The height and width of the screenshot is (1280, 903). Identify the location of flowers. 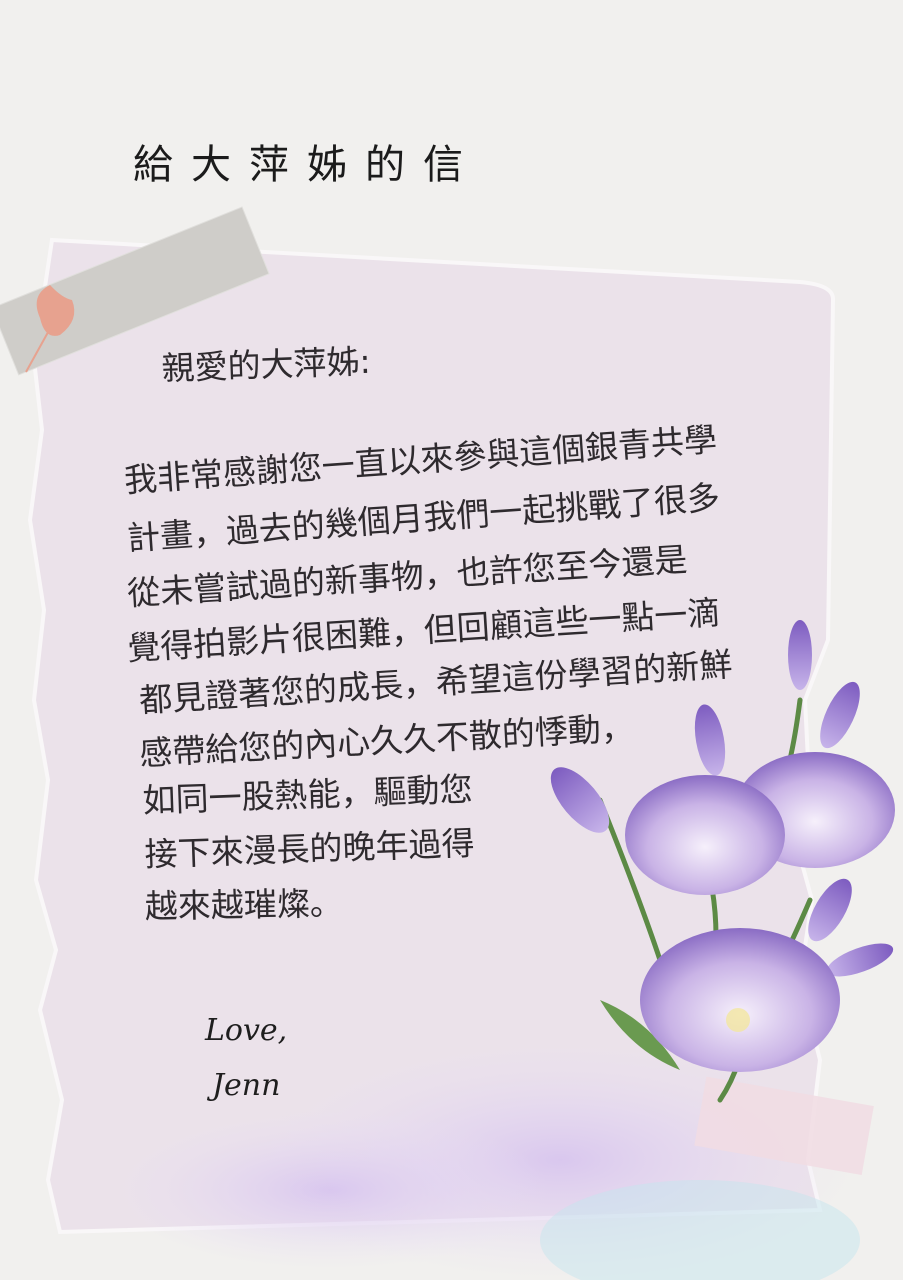
(722, 861).